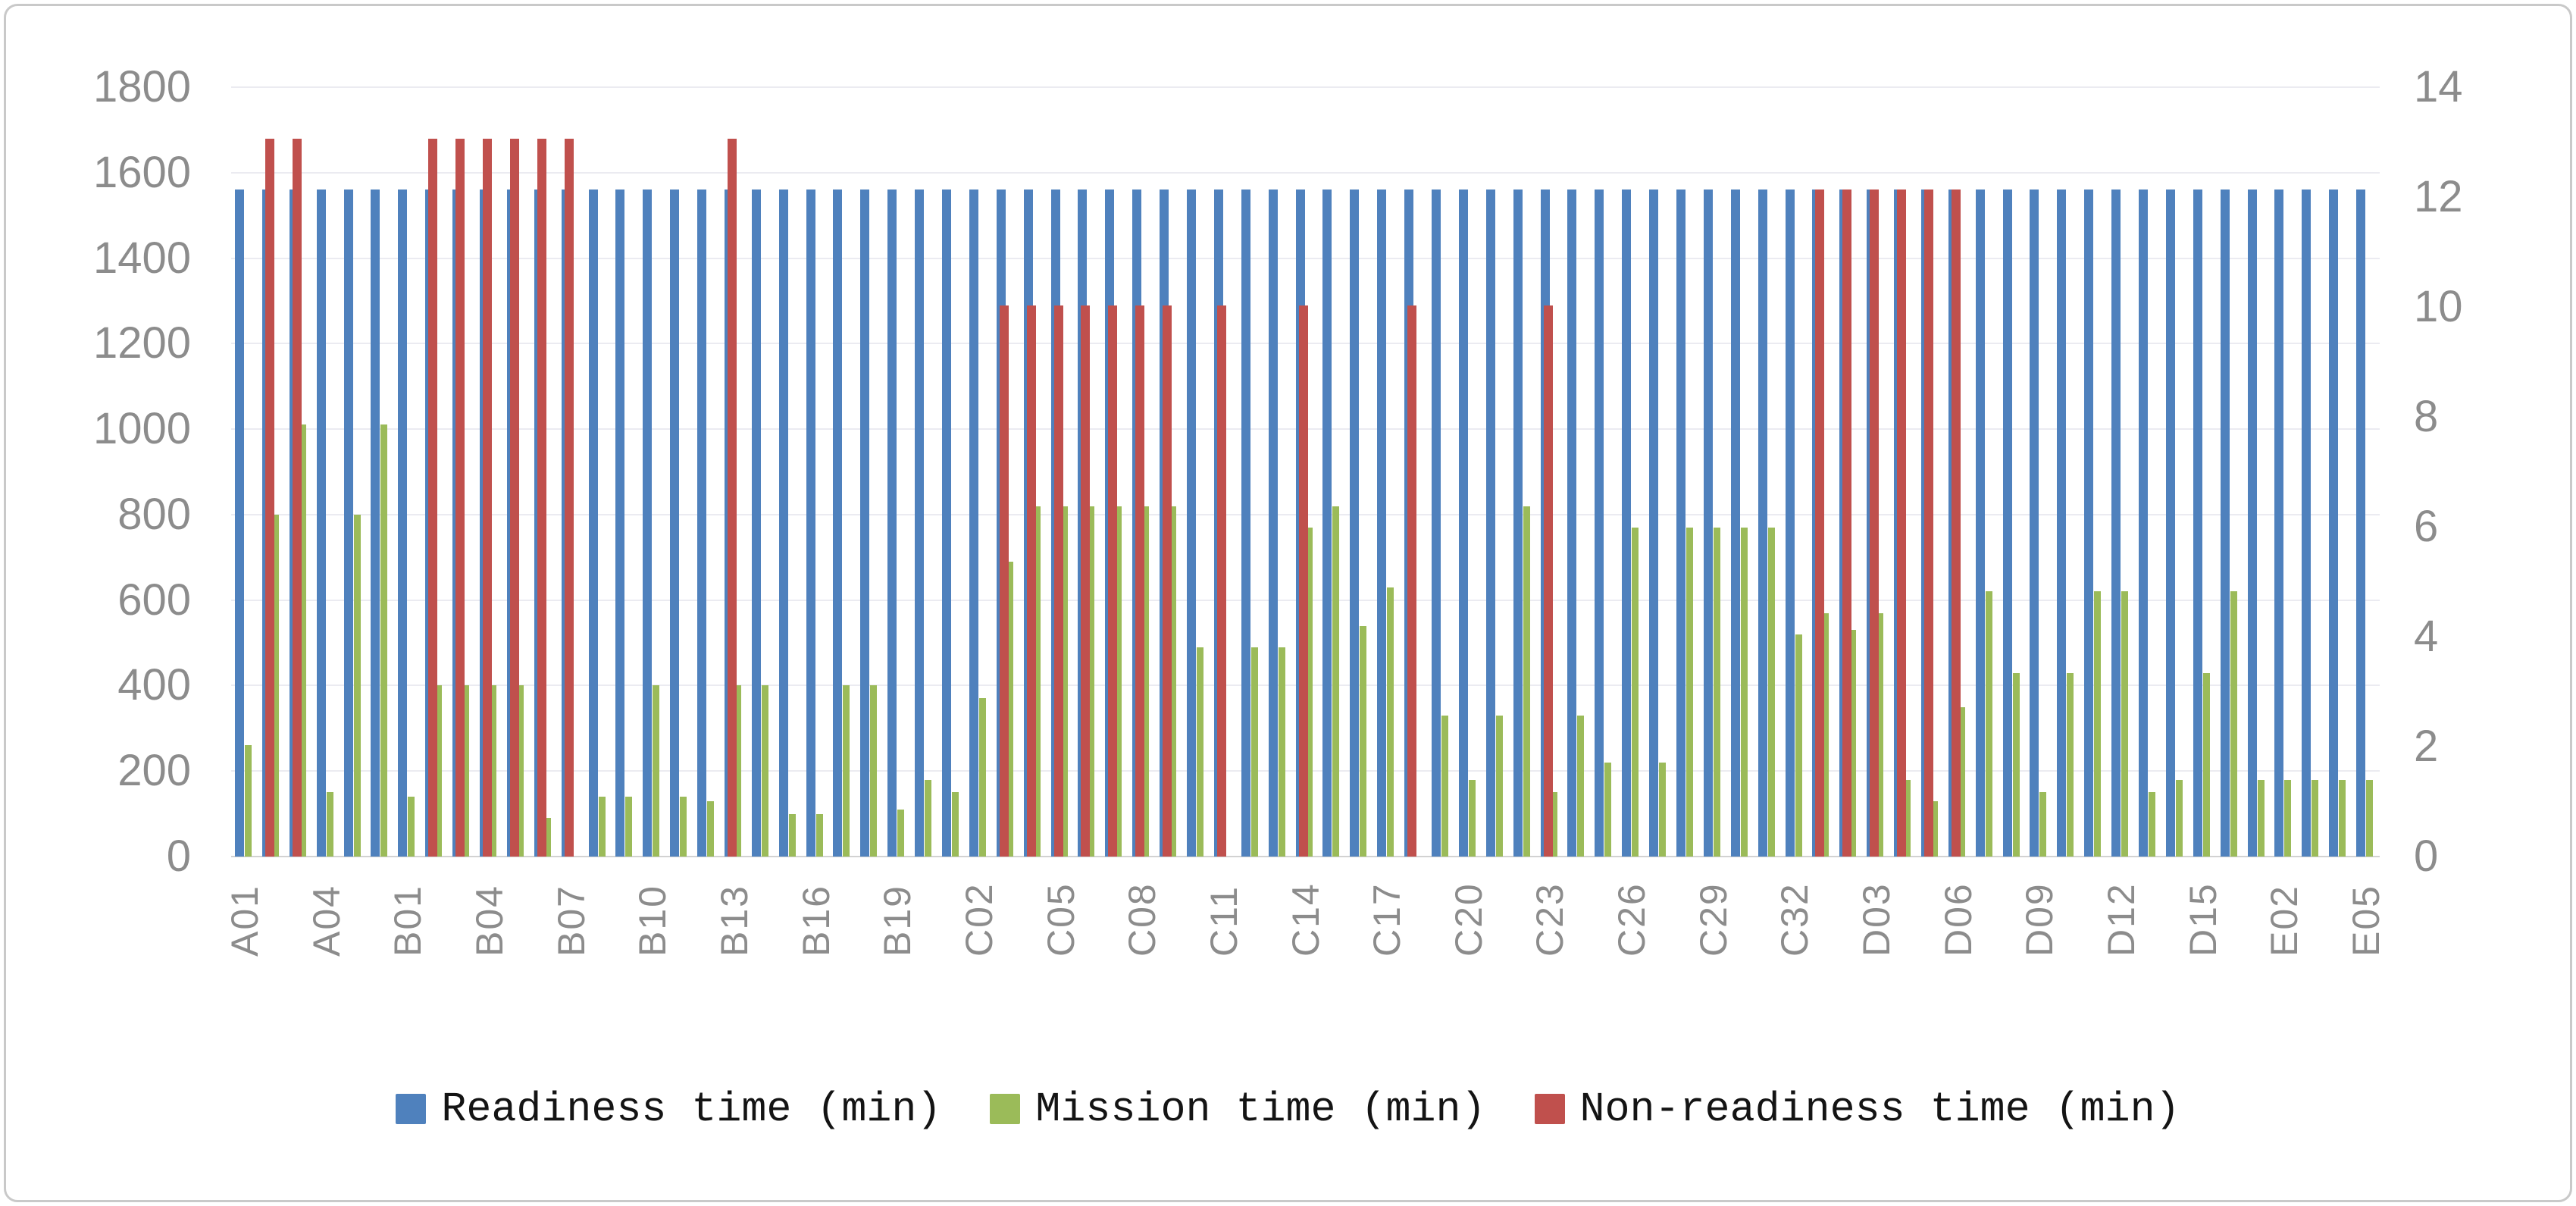  Describe the element at coordinates (571, 921) in the screenshot. I see `x-tick-B07: B07` at that location.